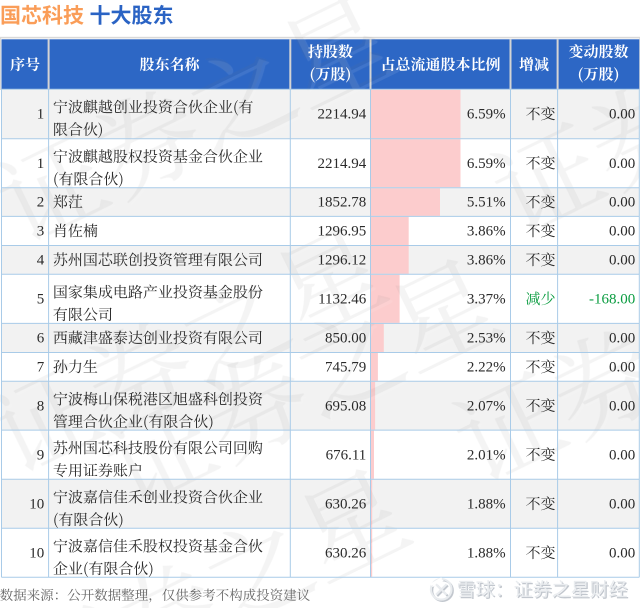 This screenshot has width=640, height=608. I want to click on svg-text: 3.37%, so click(486, 299).